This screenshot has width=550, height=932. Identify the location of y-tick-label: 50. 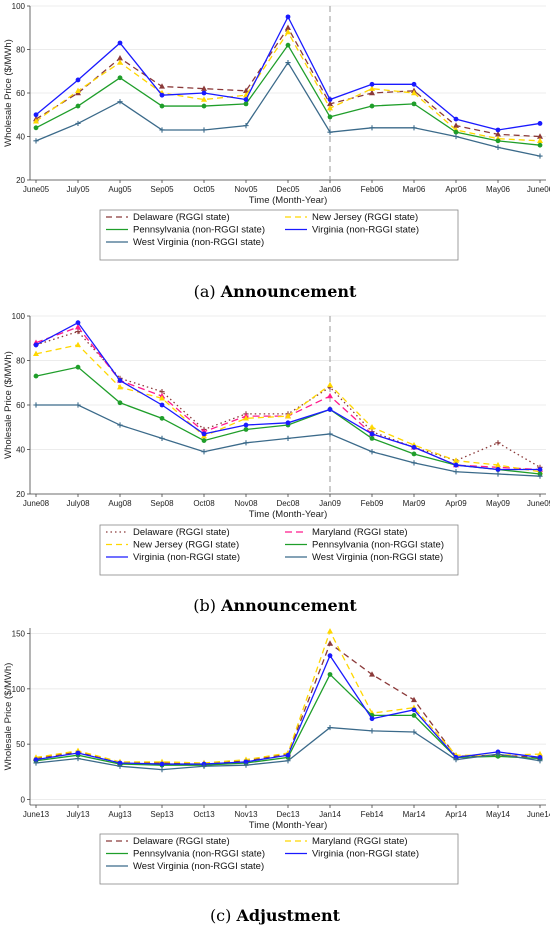
(20, 744).